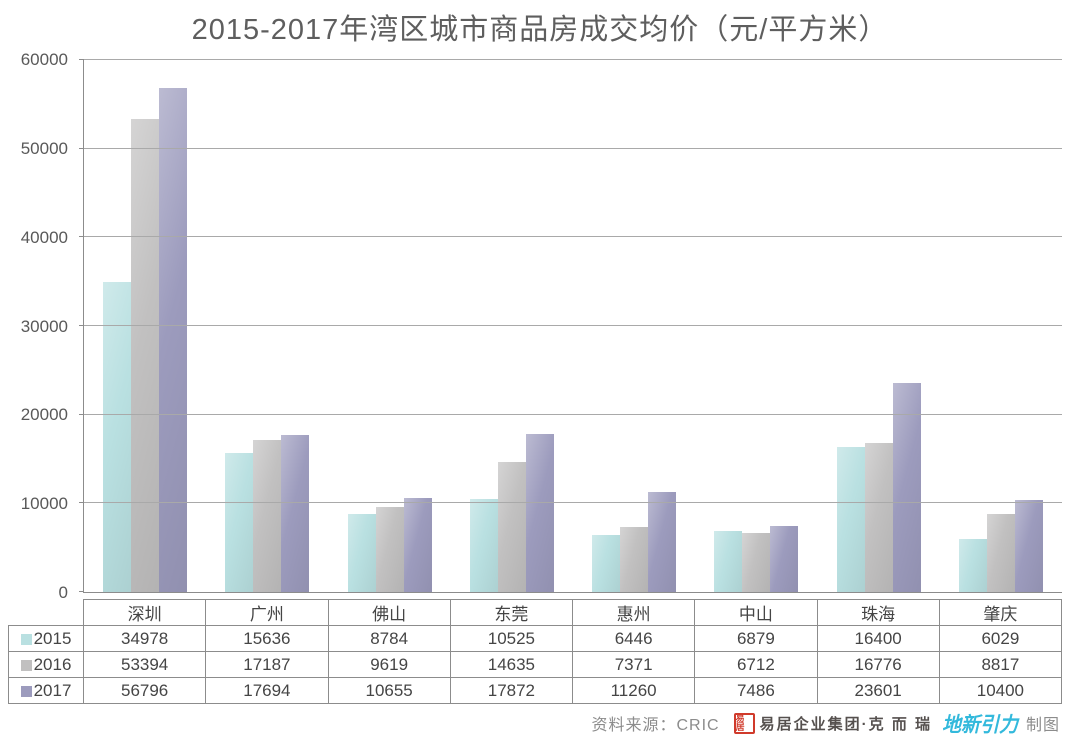 The width and height of the screenshot is (1080, 744). Describe the element at coordinates (144, 638) in the screenshot. I see `value-cell-2015-深圳: 34978` at that location.